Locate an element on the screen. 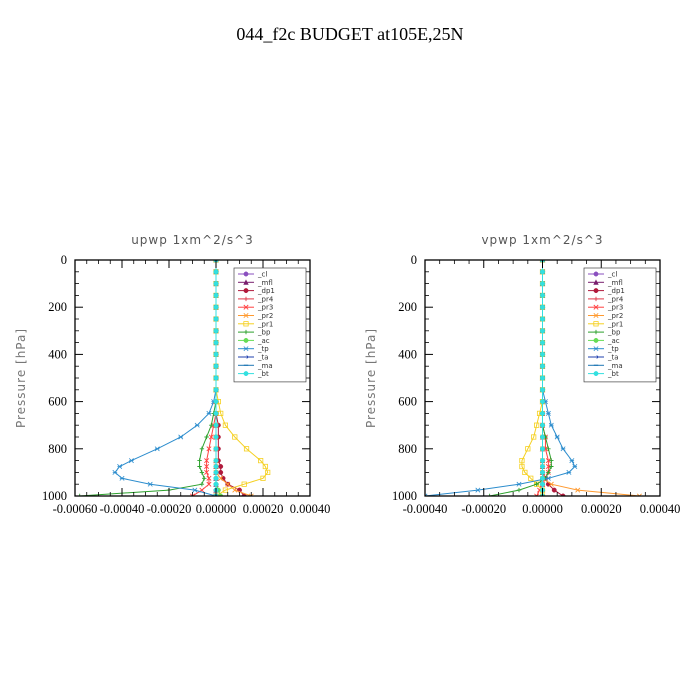  legend-box is located at coordinates (270, 325).